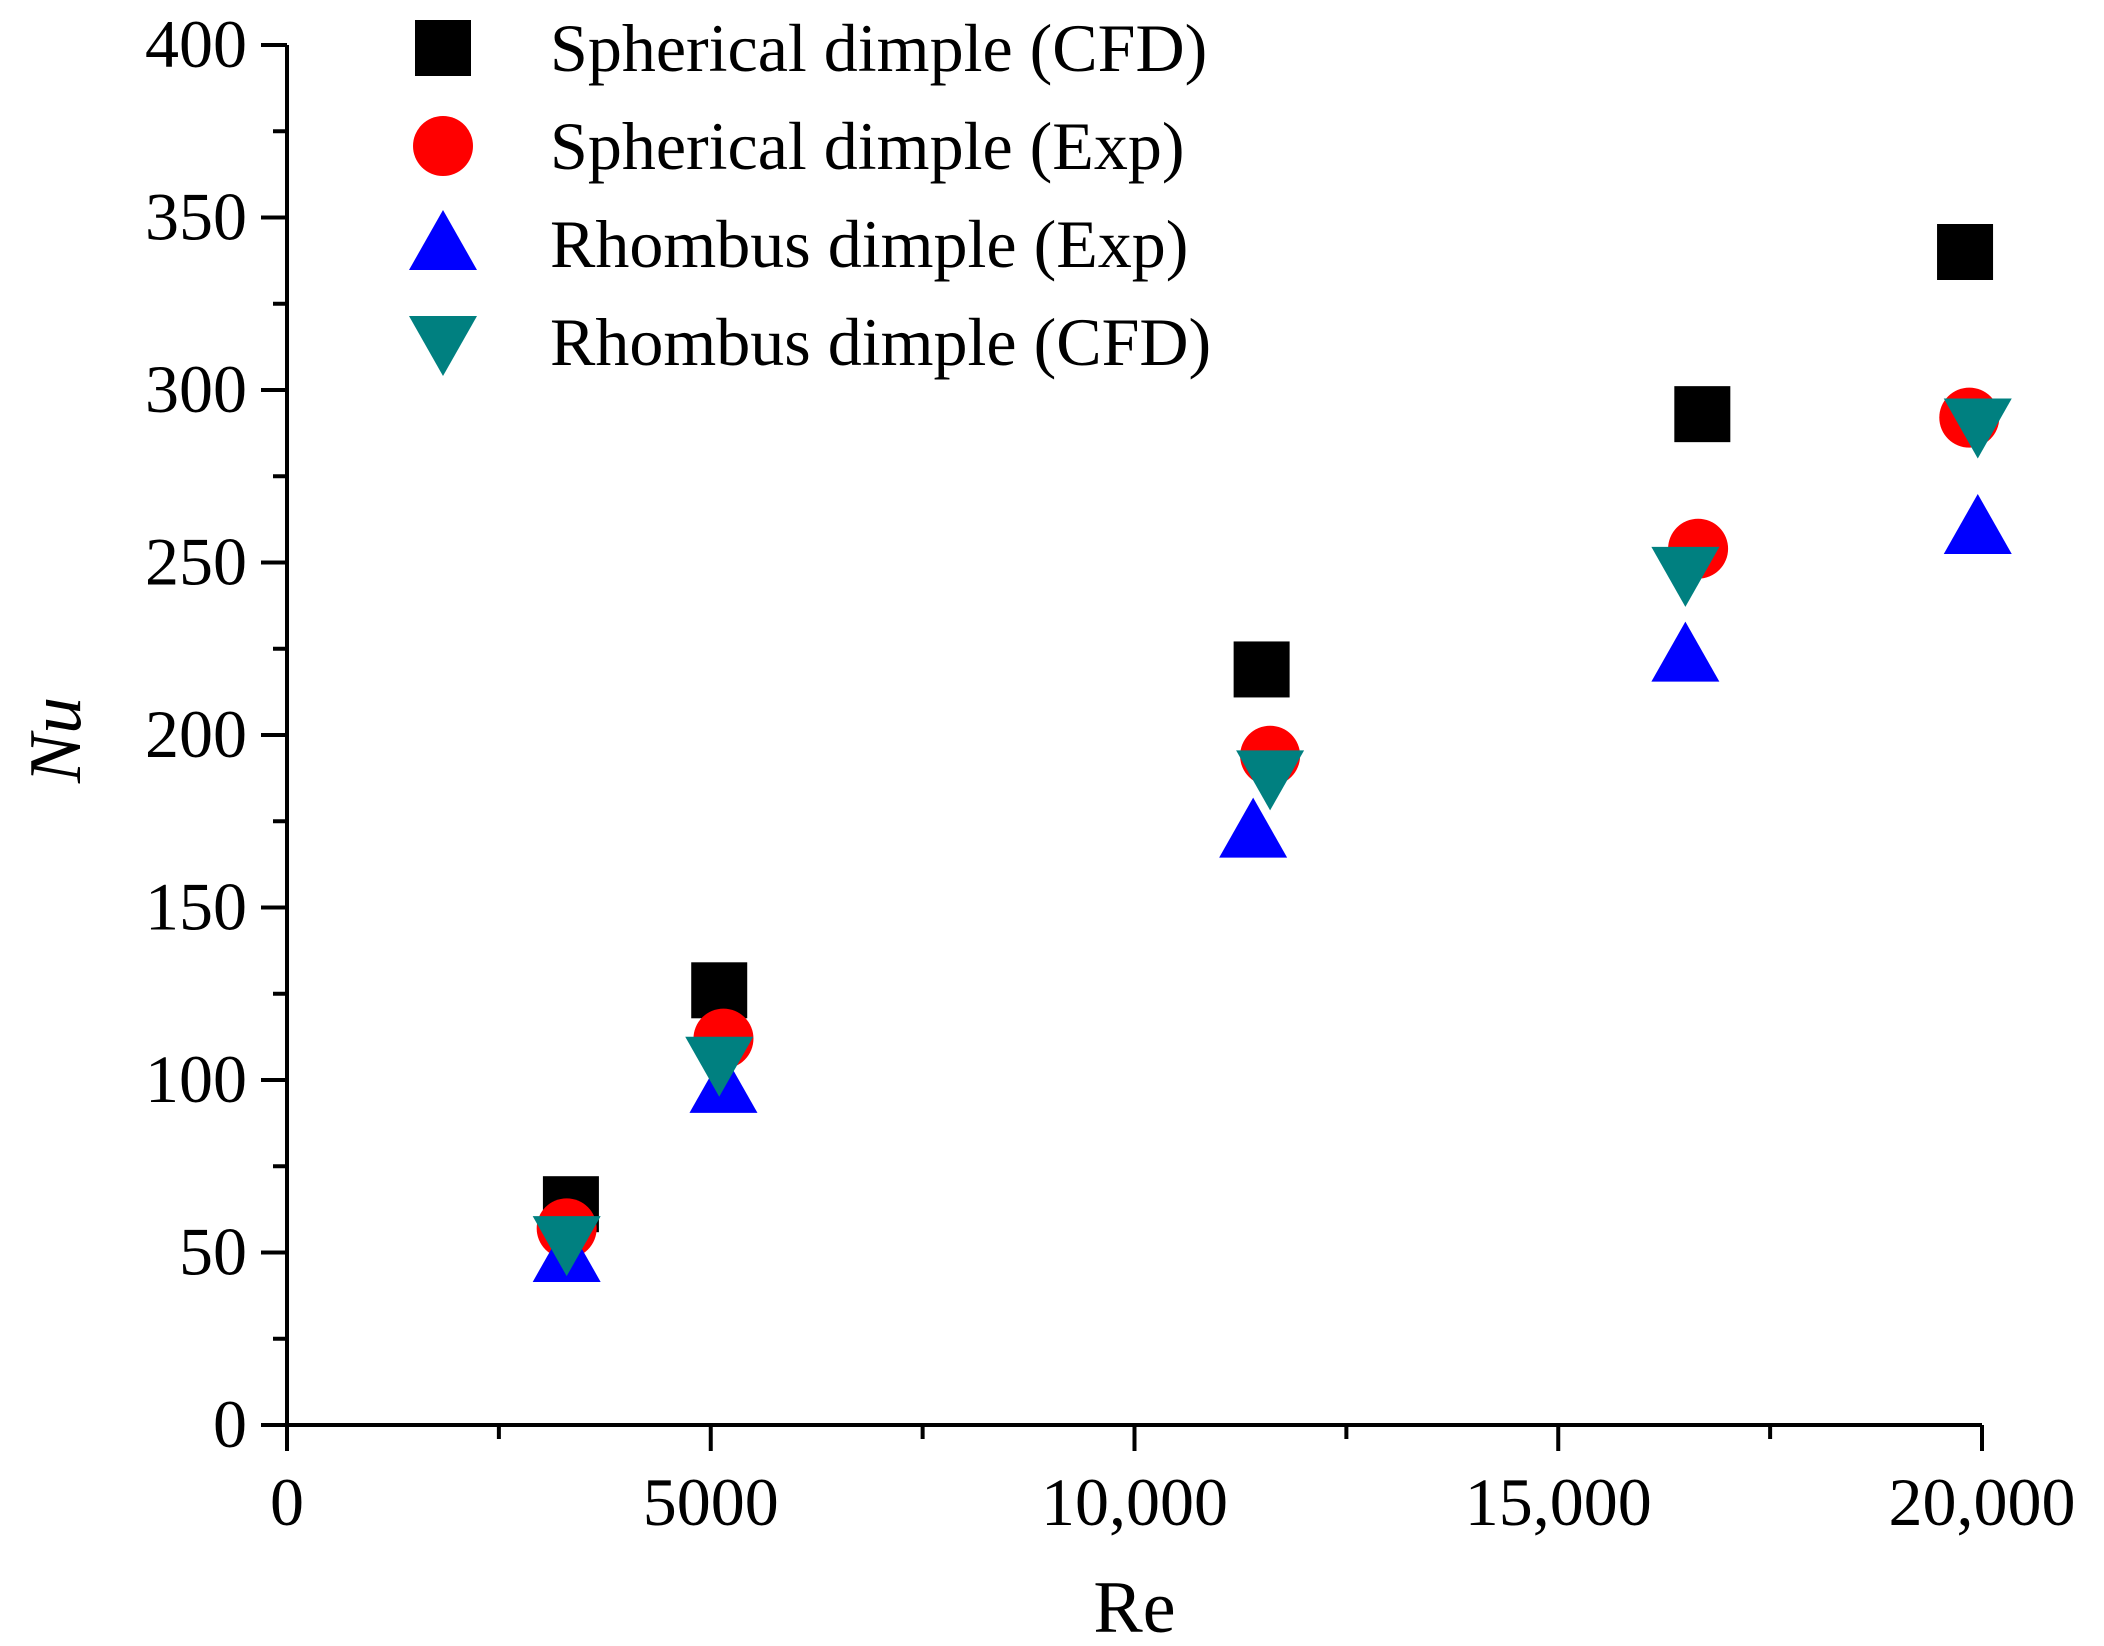 The width and height of the screenshot is (2104, 1646). I want to click on legend-label: Spherical dimple (CFD), so click(878, 48).